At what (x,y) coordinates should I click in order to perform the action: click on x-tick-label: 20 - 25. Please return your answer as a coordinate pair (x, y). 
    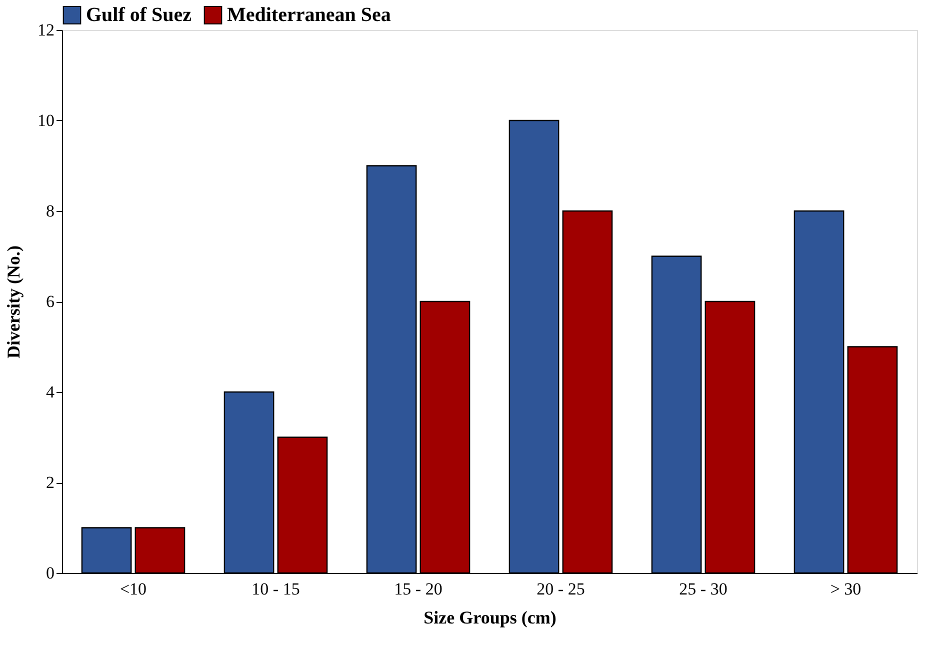
    Looking at the image, I should click on (560, 589).